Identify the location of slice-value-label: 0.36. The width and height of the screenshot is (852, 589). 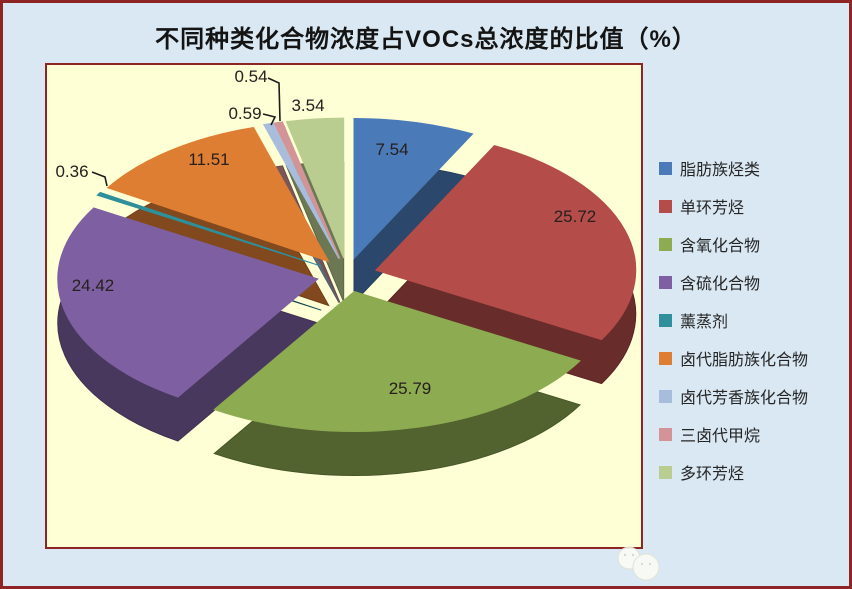
(71, 171).